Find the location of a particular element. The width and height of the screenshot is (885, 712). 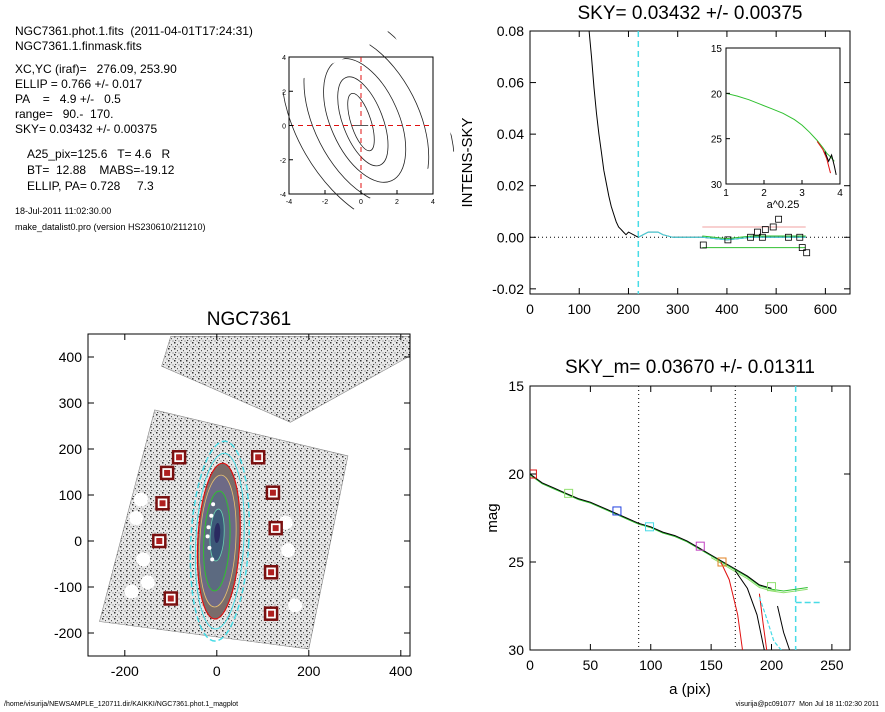

sky-xtick-label: 500 is located at coordinates (776, 309).